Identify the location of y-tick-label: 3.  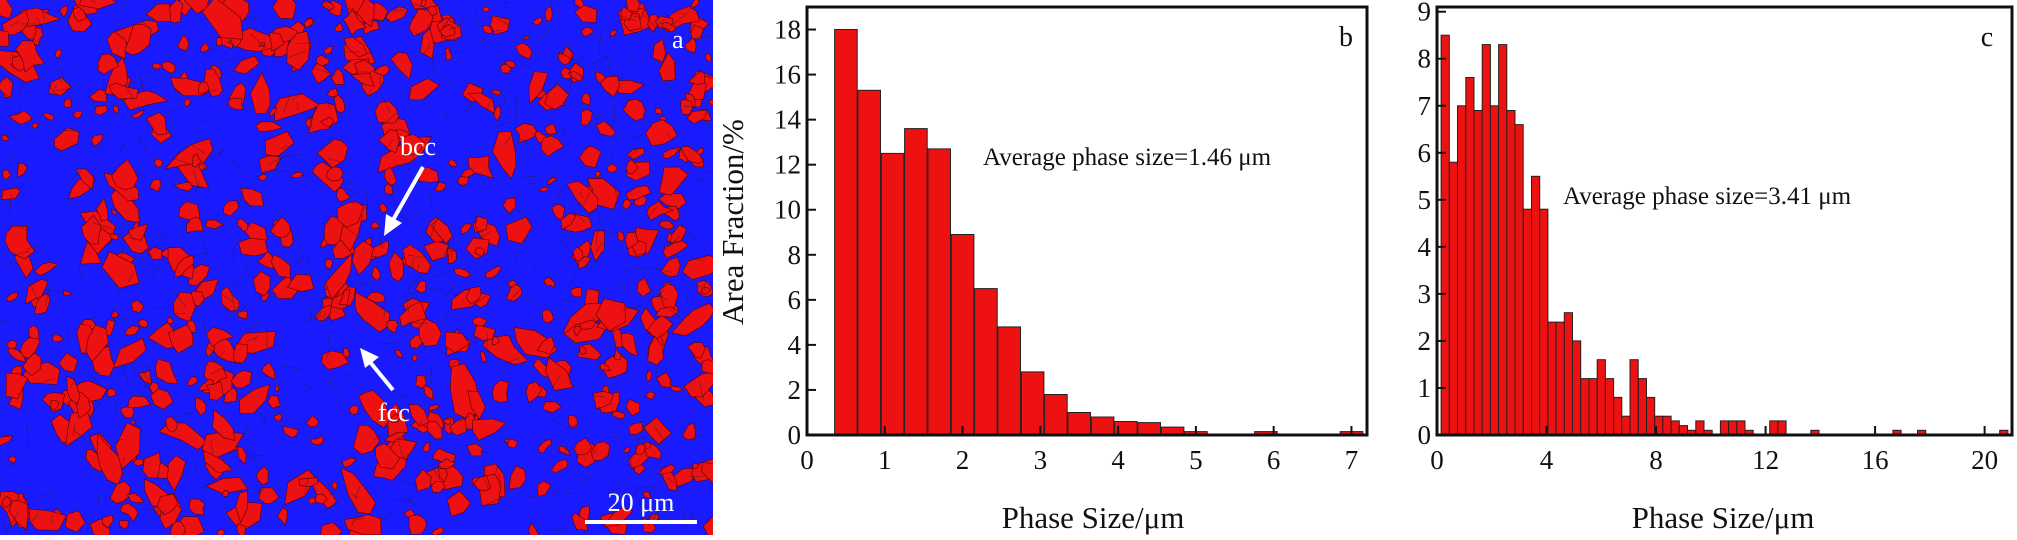
(1425, 294).